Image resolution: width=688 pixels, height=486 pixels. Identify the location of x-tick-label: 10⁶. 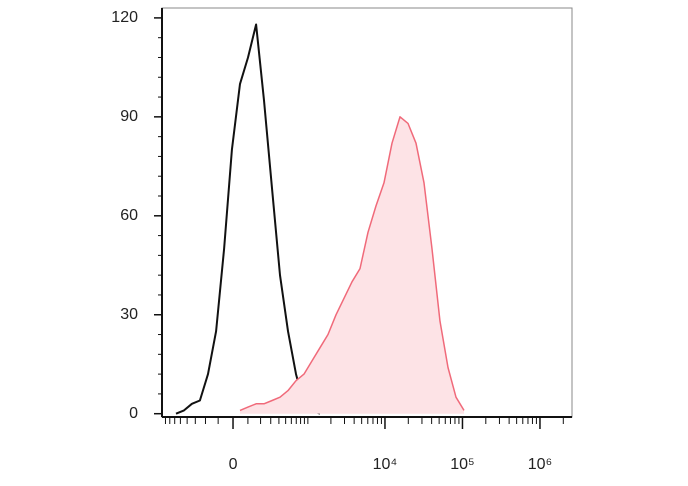
(540, 464).